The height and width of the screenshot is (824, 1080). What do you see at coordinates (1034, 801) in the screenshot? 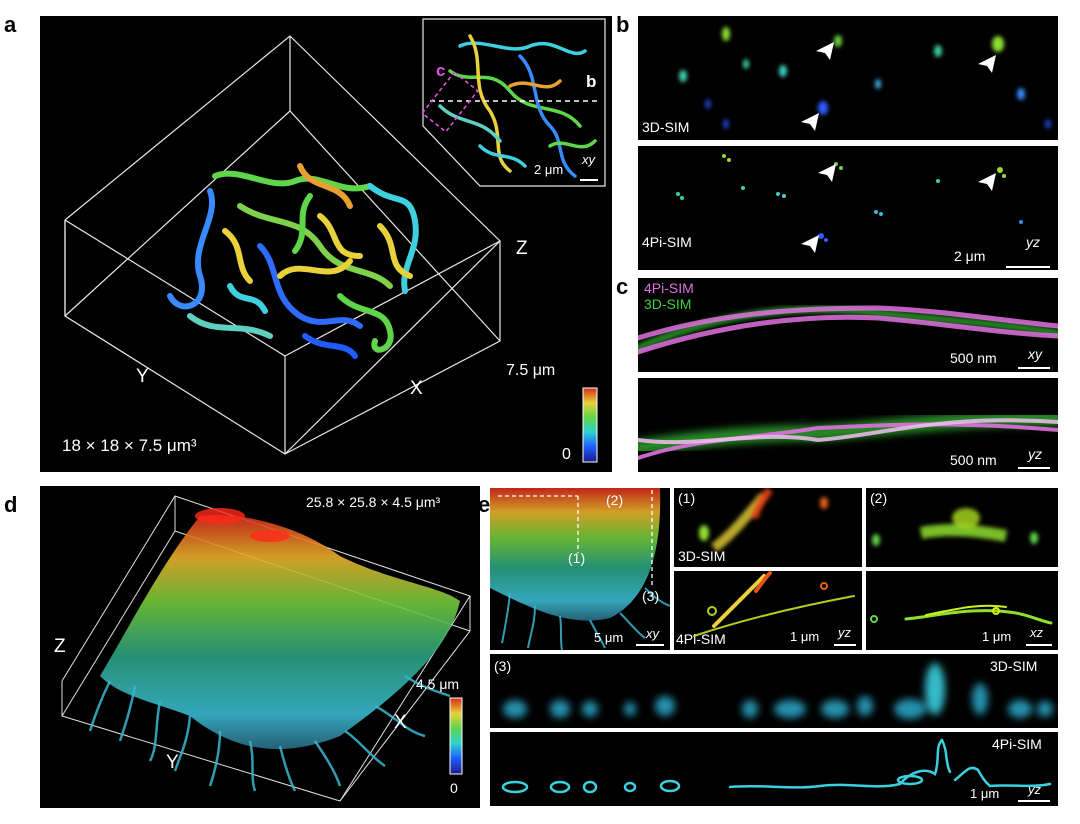
I see `e3-scale-bar` at bounding box center [1034, 801].